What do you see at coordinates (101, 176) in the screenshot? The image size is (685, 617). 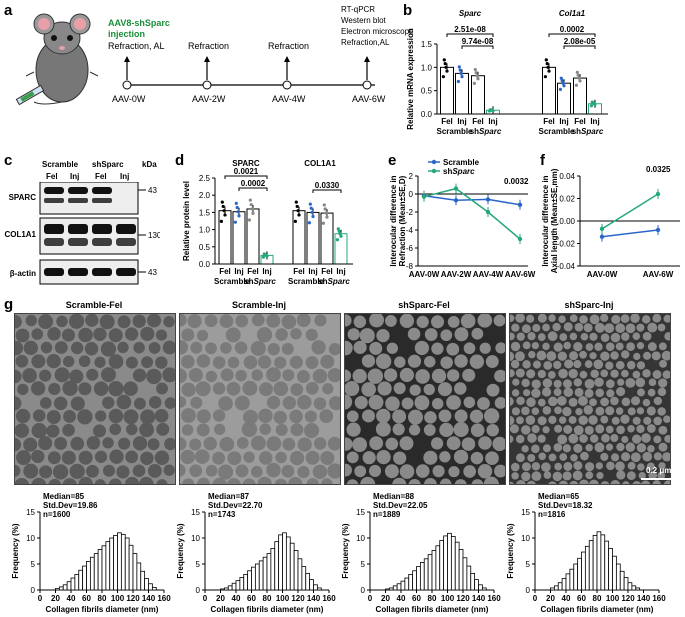 I see `wb-lane-3: Fel` at bounding box center [101, 176].